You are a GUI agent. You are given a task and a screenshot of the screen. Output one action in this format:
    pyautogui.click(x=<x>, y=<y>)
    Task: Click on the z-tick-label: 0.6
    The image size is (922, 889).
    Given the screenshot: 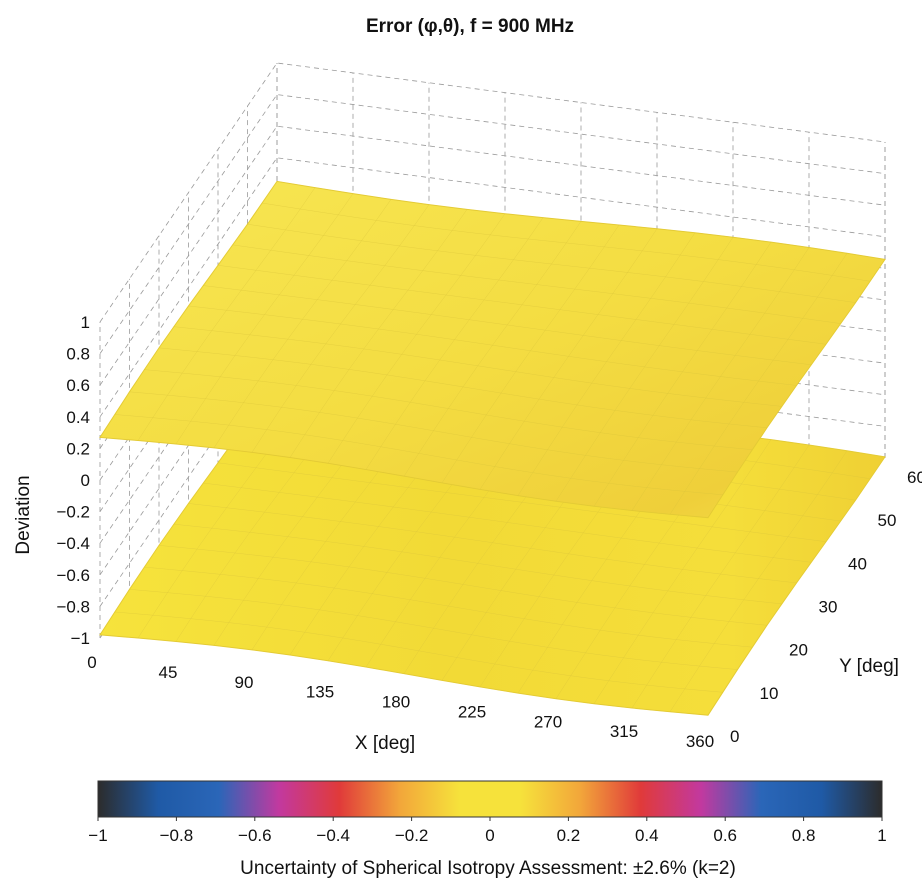 What is the action you would take?
    pyautogui.click(x=78, y=385)
    